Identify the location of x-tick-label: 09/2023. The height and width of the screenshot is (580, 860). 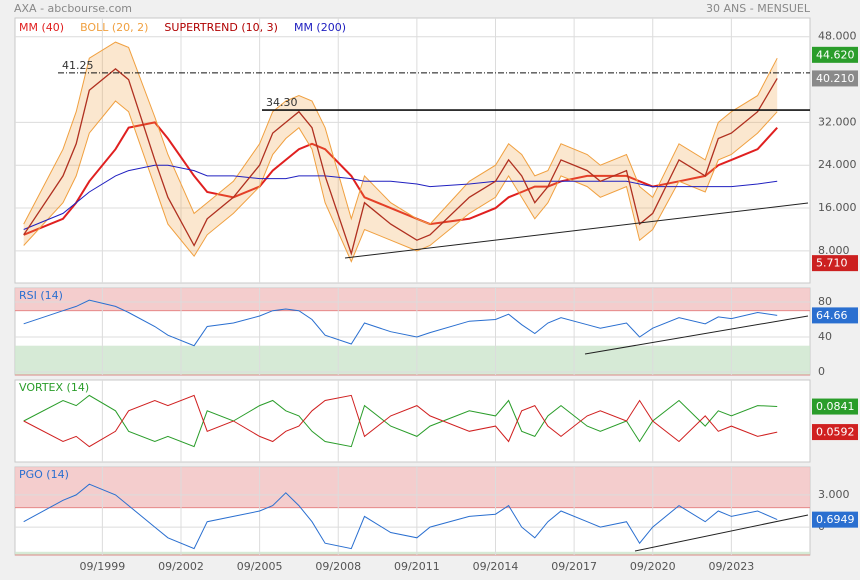
(732, 566).